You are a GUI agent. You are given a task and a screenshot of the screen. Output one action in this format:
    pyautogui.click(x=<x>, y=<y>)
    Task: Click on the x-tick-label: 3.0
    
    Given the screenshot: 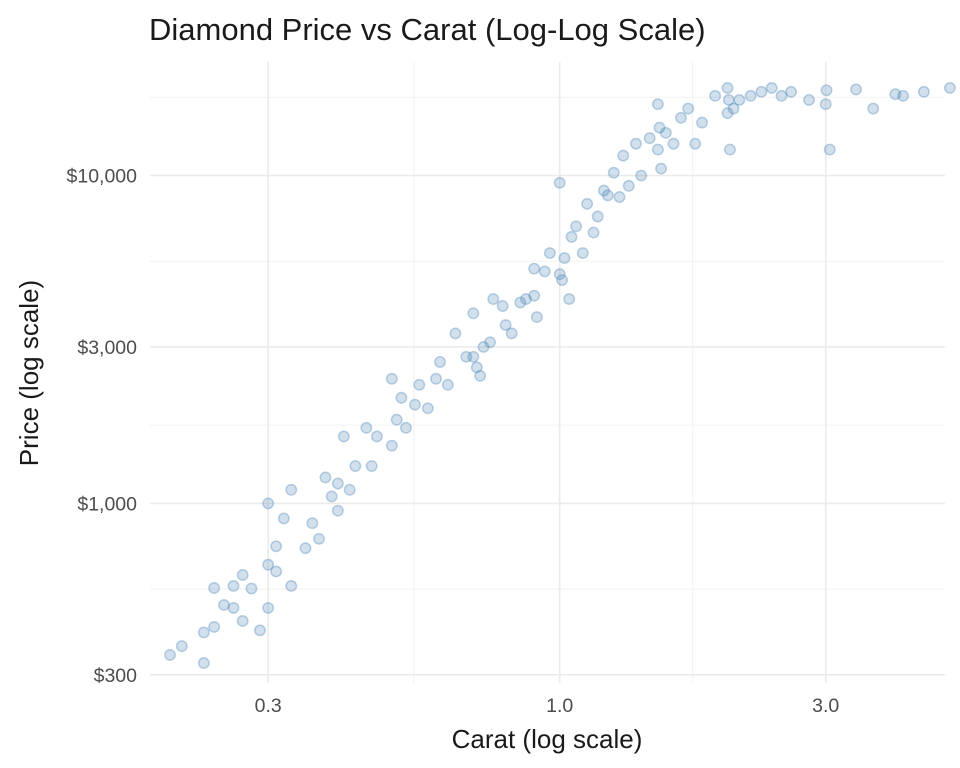 What is the action you would take?
    pyautogui.click(x=825, y=706)
    